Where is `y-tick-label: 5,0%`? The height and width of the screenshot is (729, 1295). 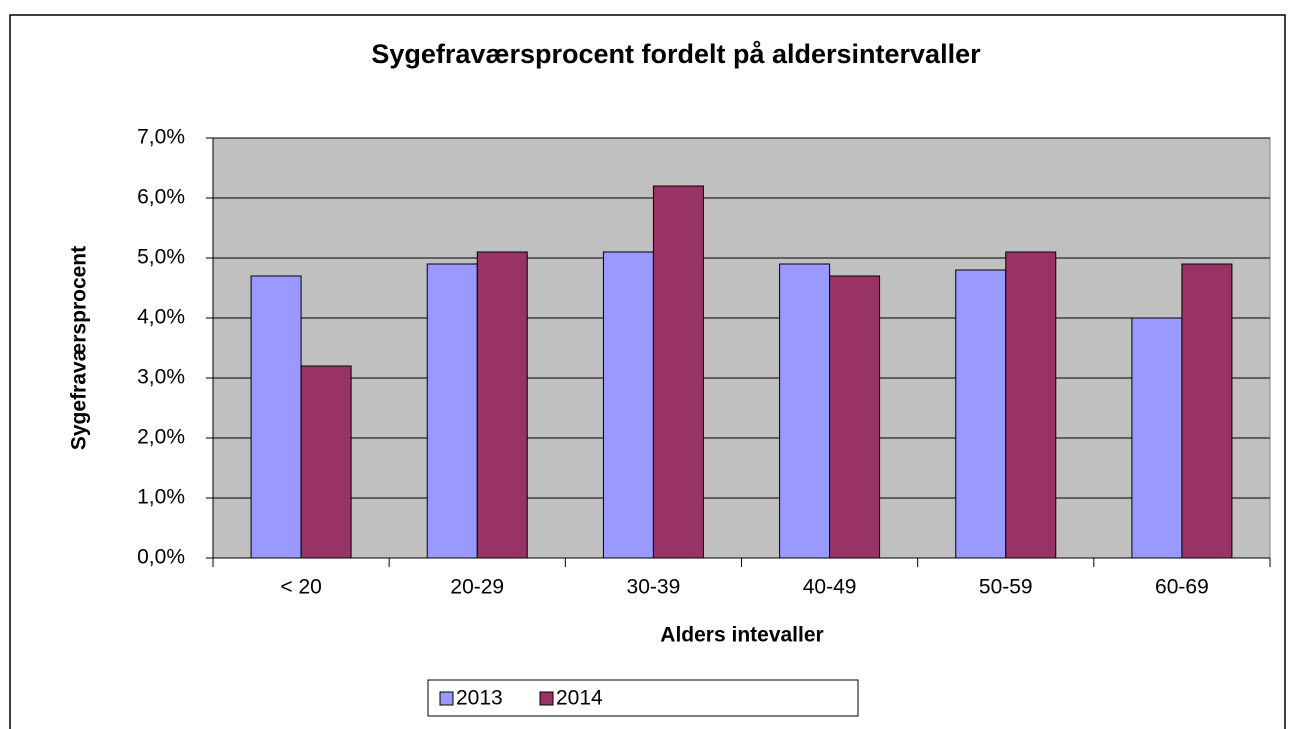
y-tick-label: 5,0% is located at coordinates (161, 257).